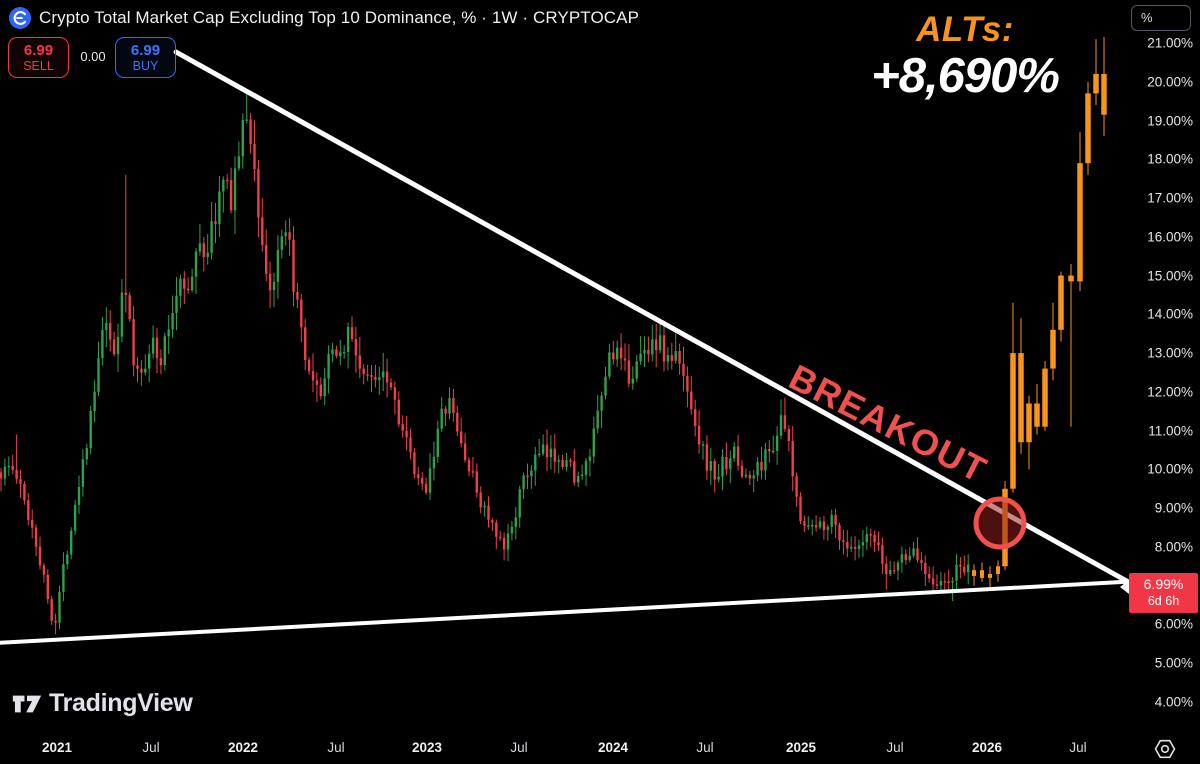 The width and height of the screenshot is (1200, 764). Describe the element at coordinates (145, 50) in the screenshot. I see `buy-price: 6.99` at that location.